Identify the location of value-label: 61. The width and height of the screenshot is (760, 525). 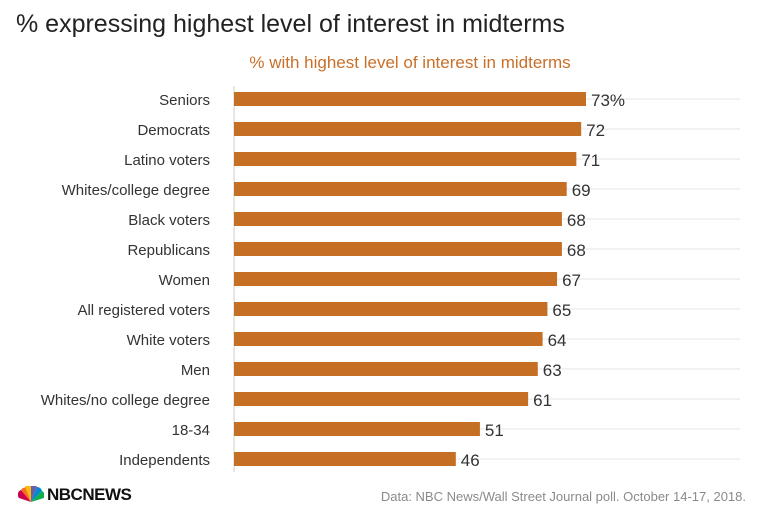
(542, 400).